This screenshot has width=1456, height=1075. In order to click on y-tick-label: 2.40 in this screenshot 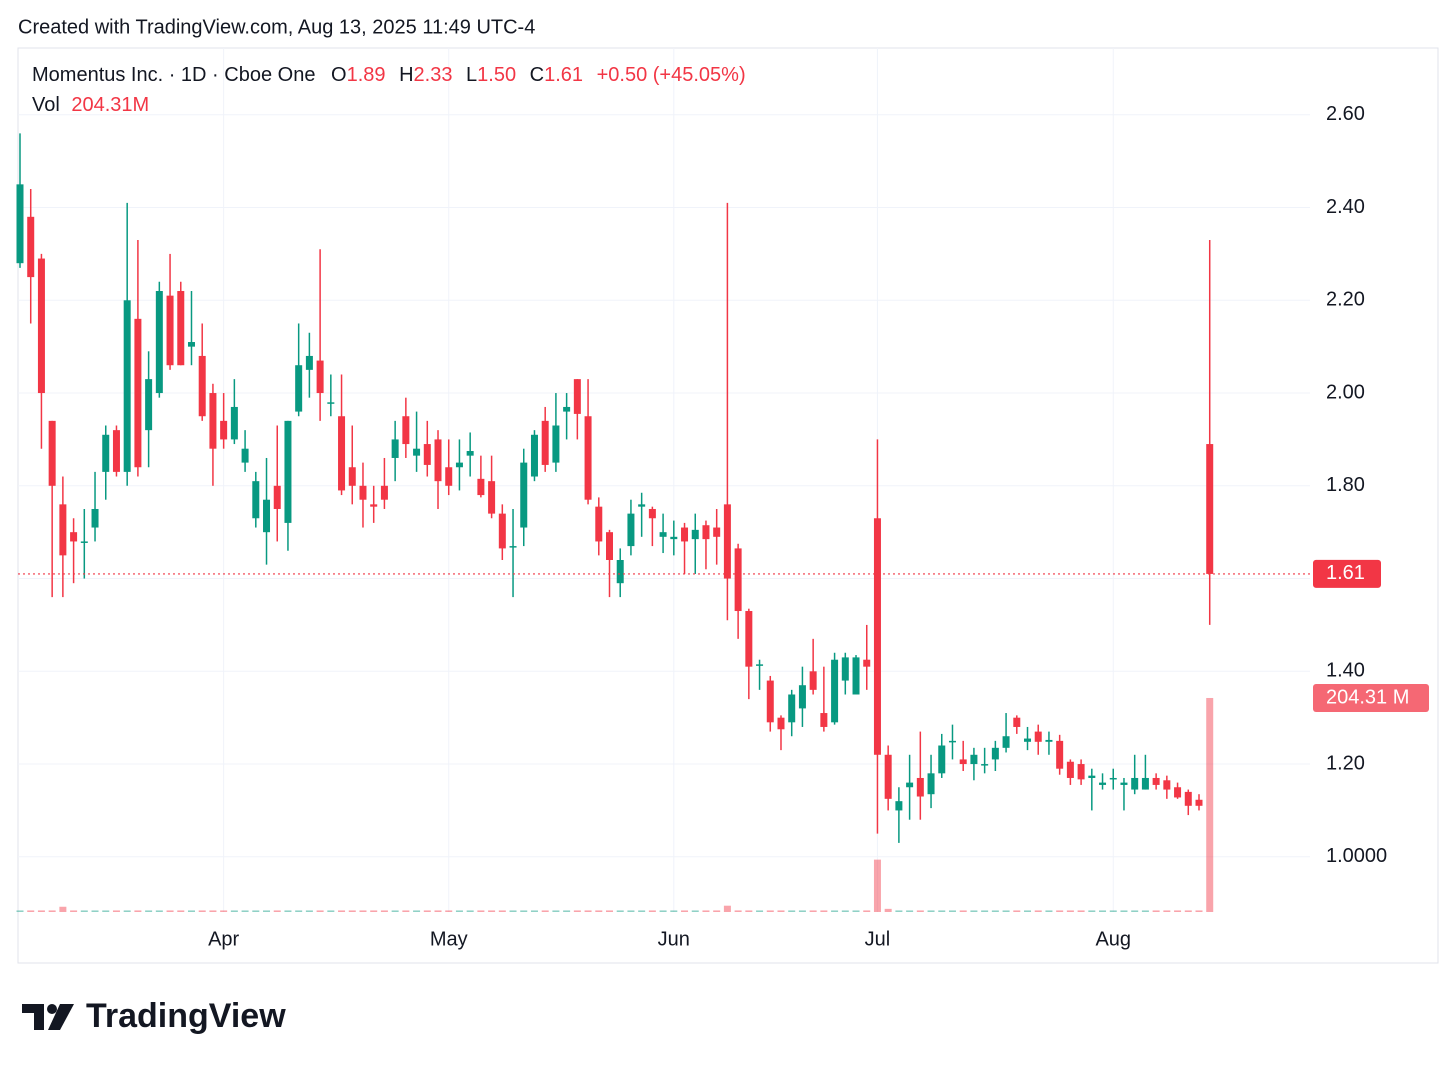, I will do `click(1345, 207)`.